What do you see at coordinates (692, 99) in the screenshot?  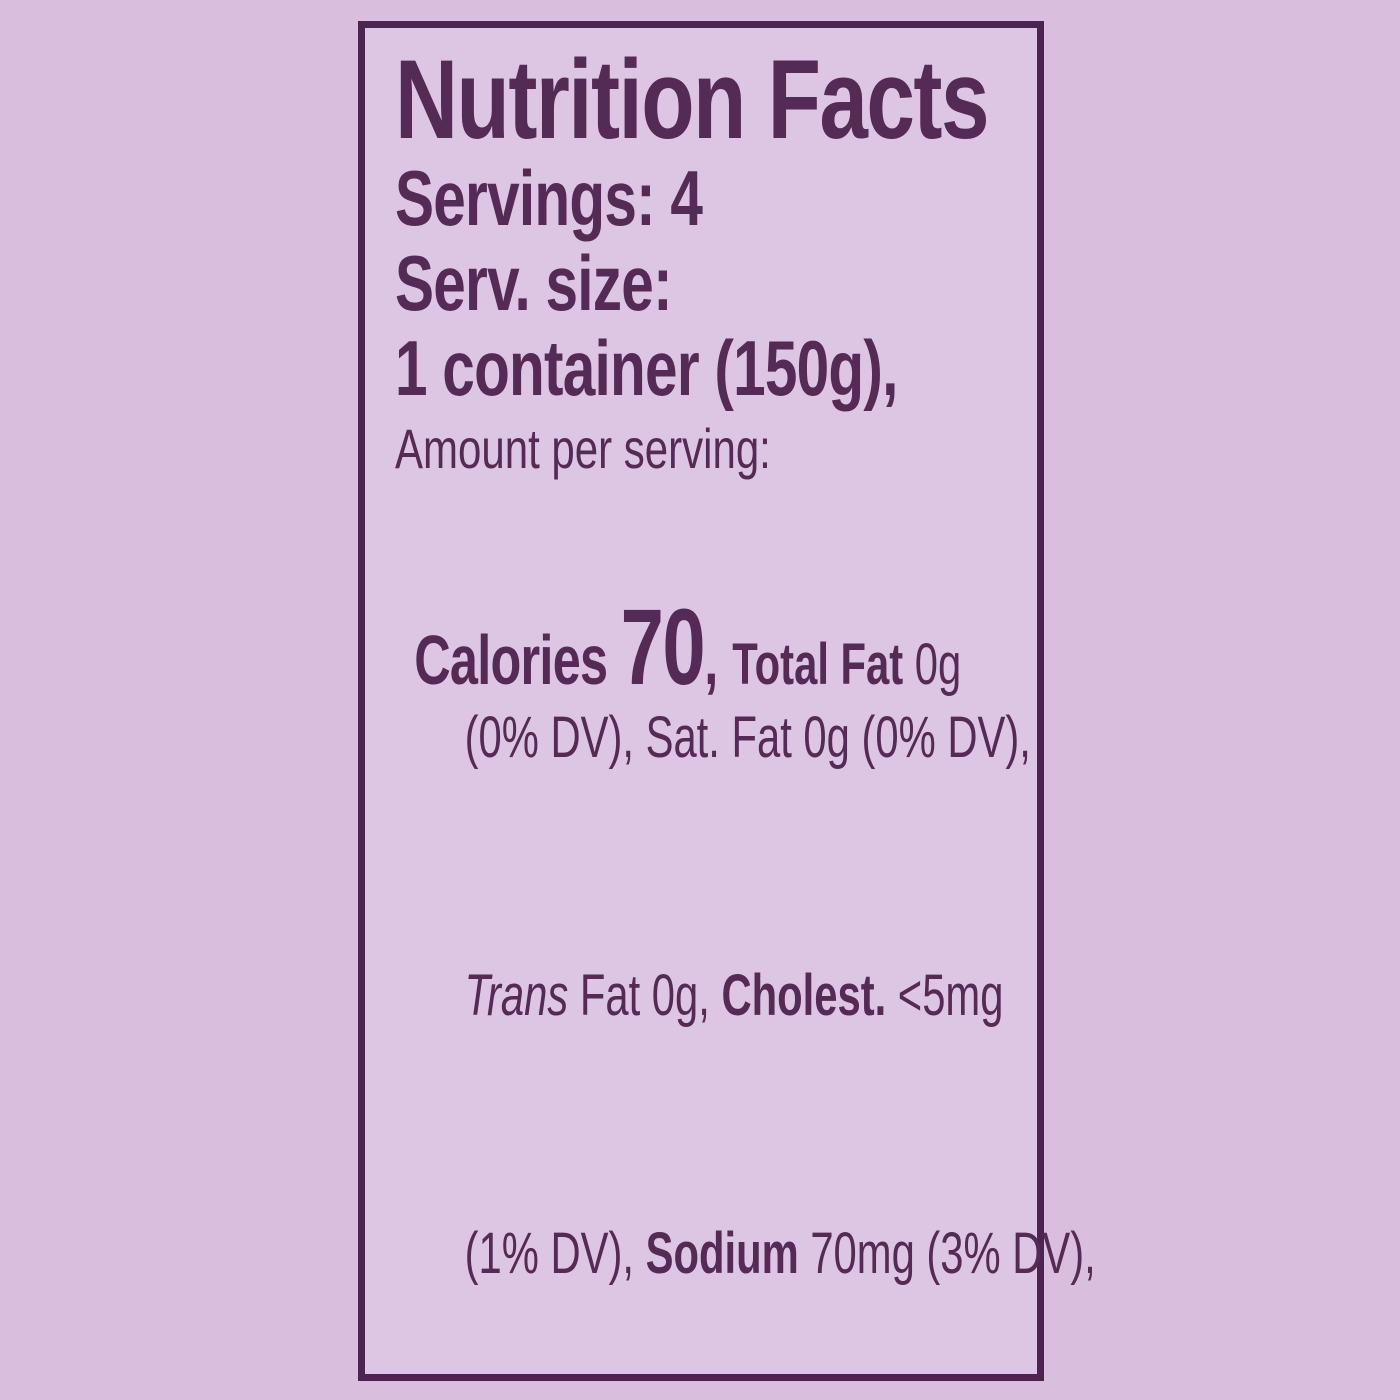 I see `label-title: Nutrition Facts` at bounding box center [692, 99].